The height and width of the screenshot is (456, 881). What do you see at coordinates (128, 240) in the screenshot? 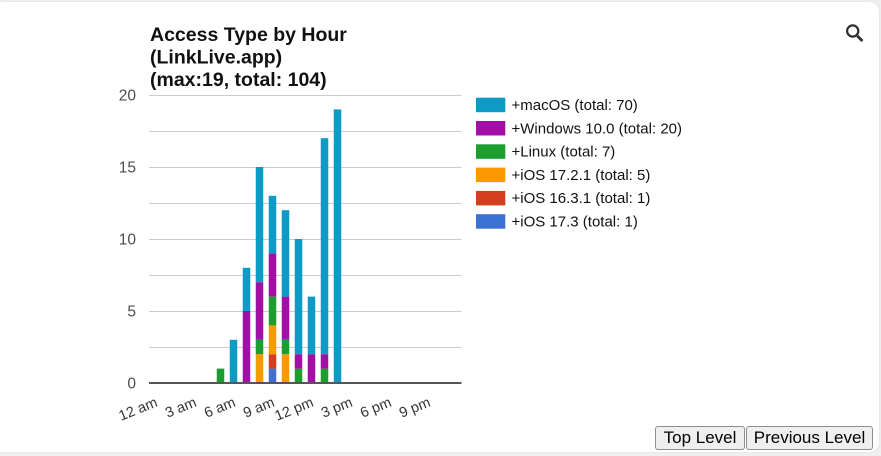
I see `svg-text: 10` at bounding box center [128, 240].